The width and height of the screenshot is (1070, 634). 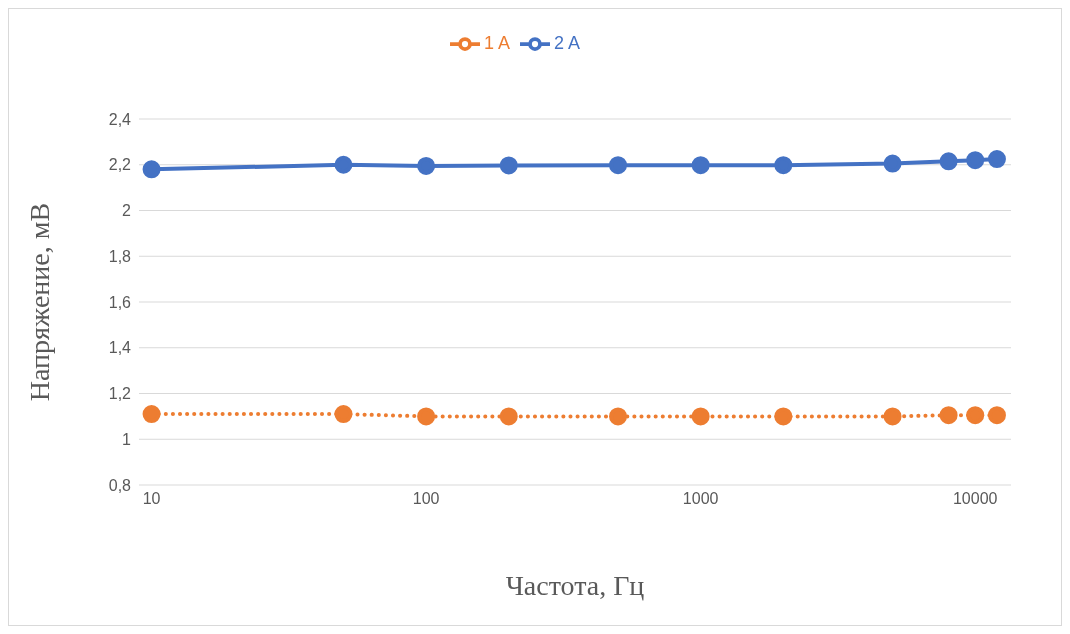 I want to click on y-tick-label: 1, so click(x=127, y=439).